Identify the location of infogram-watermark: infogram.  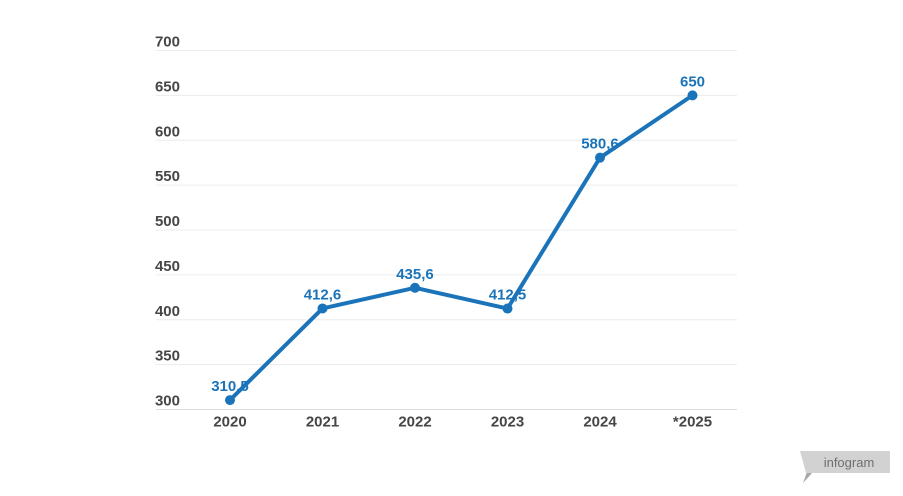
(845, 467).